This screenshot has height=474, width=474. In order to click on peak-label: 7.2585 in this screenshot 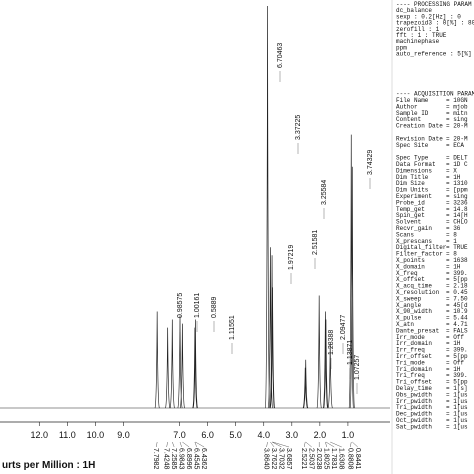, I will do `click(173, 459)`.